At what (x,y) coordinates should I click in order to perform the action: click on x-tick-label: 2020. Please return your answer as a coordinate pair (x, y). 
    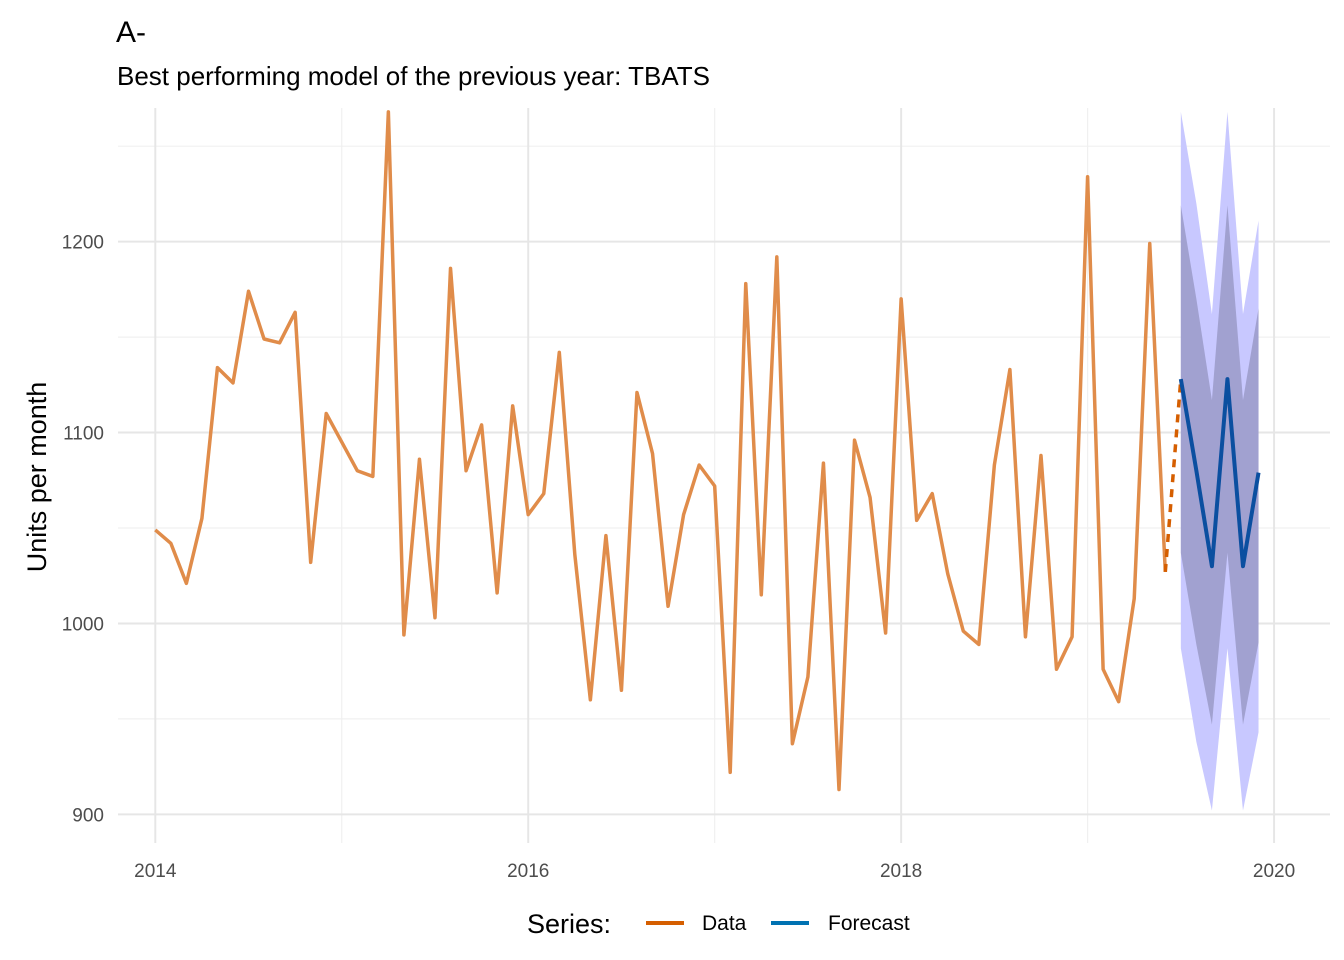
    Looking at the image, I should click on (1274, 871).